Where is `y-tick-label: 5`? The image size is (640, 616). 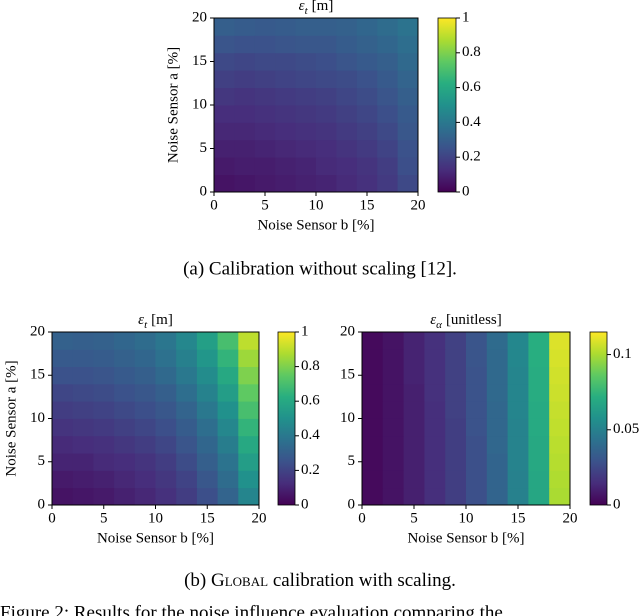 y-tick-label: 5 is located at coordinates (42, 461).